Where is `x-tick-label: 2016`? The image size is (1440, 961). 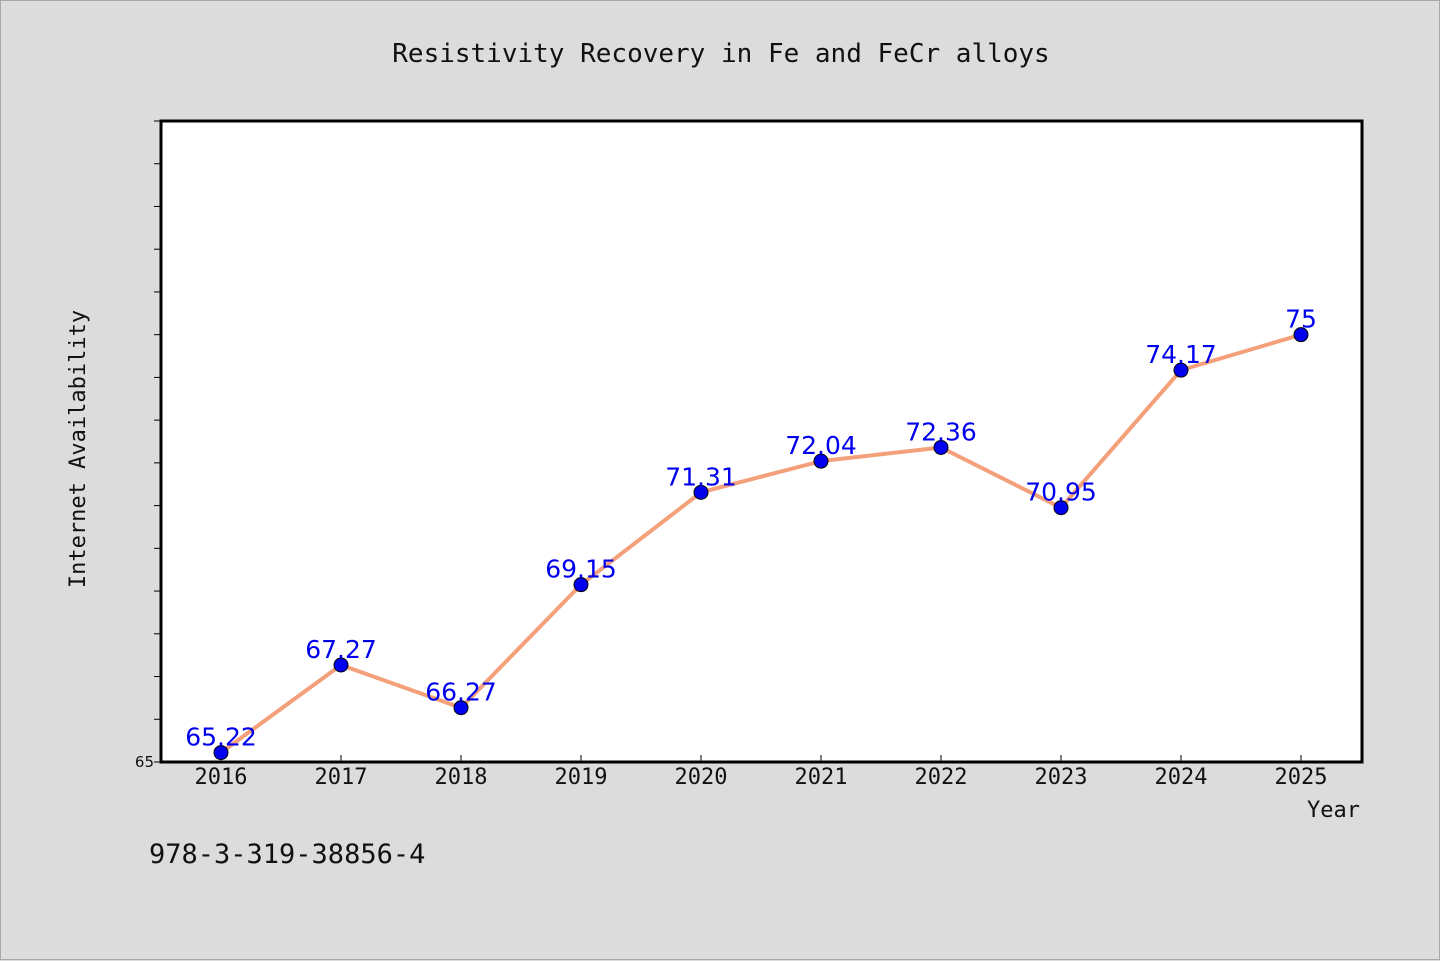
x-tick-label: 2016 is located at coordinates (221, 777).